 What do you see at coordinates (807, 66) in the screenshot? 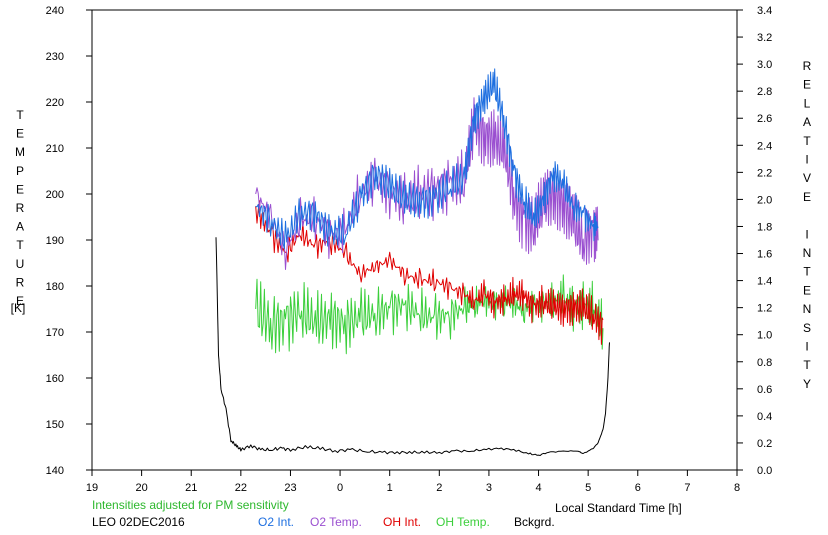
I see `y-right-label-letter: R` at bounding box center [807, 66].